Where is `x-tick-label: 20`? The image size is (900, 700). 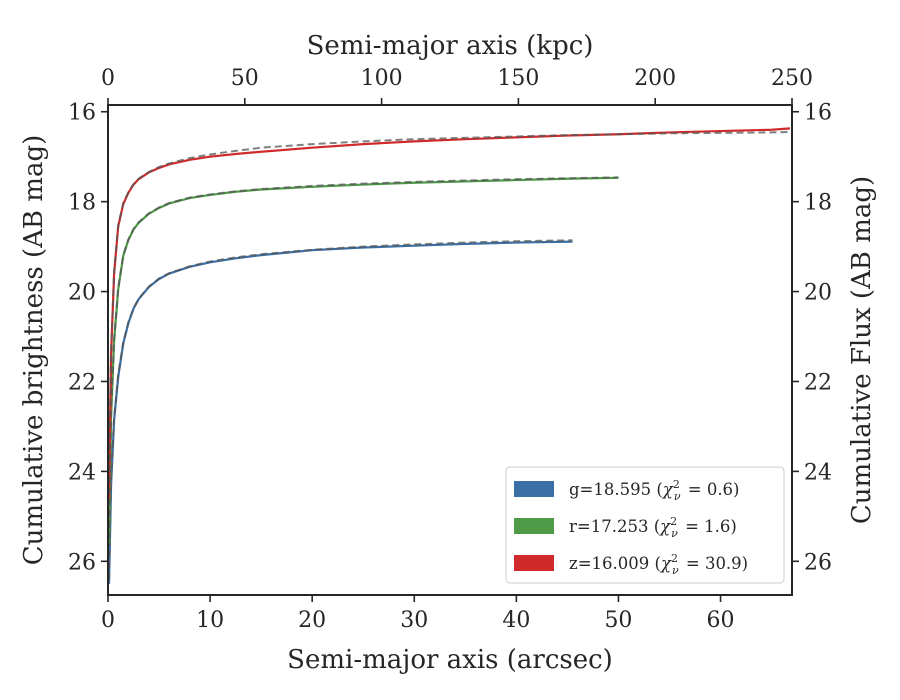 x-tick-label: 20 is located at coordinates (312, 620).